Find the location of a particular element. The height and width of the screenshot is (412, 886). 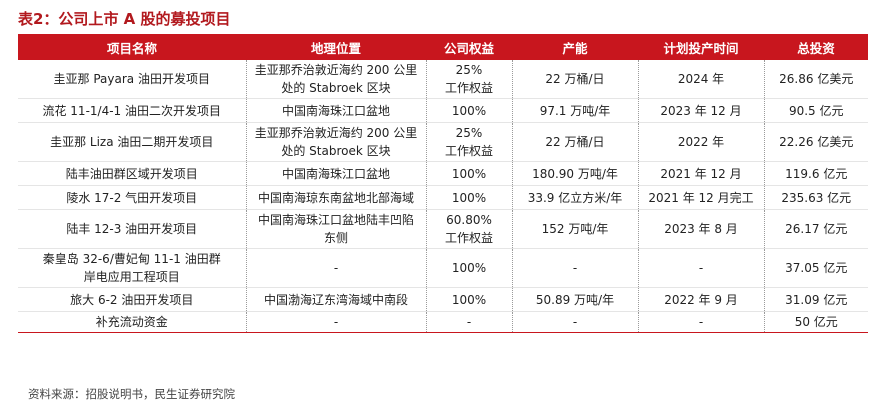

cell-text-line: 2023 年 8 月 is located at coordinates (701, 229).